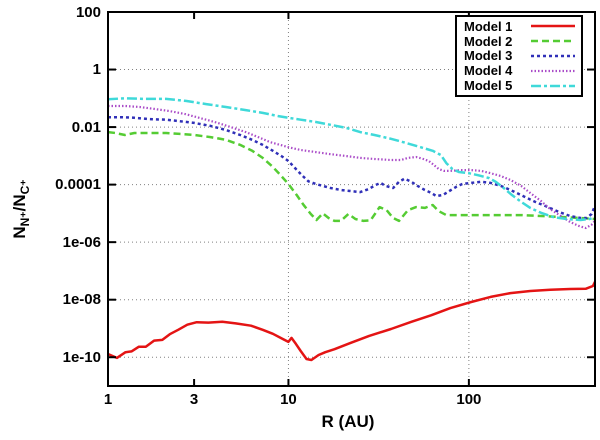 The height and width of the screenshot is (440, 600). What do you see at coordinates (81, 242) in the screenshot?
I see `y-tick-label: 1e-06` at bounding box center [81, 242].